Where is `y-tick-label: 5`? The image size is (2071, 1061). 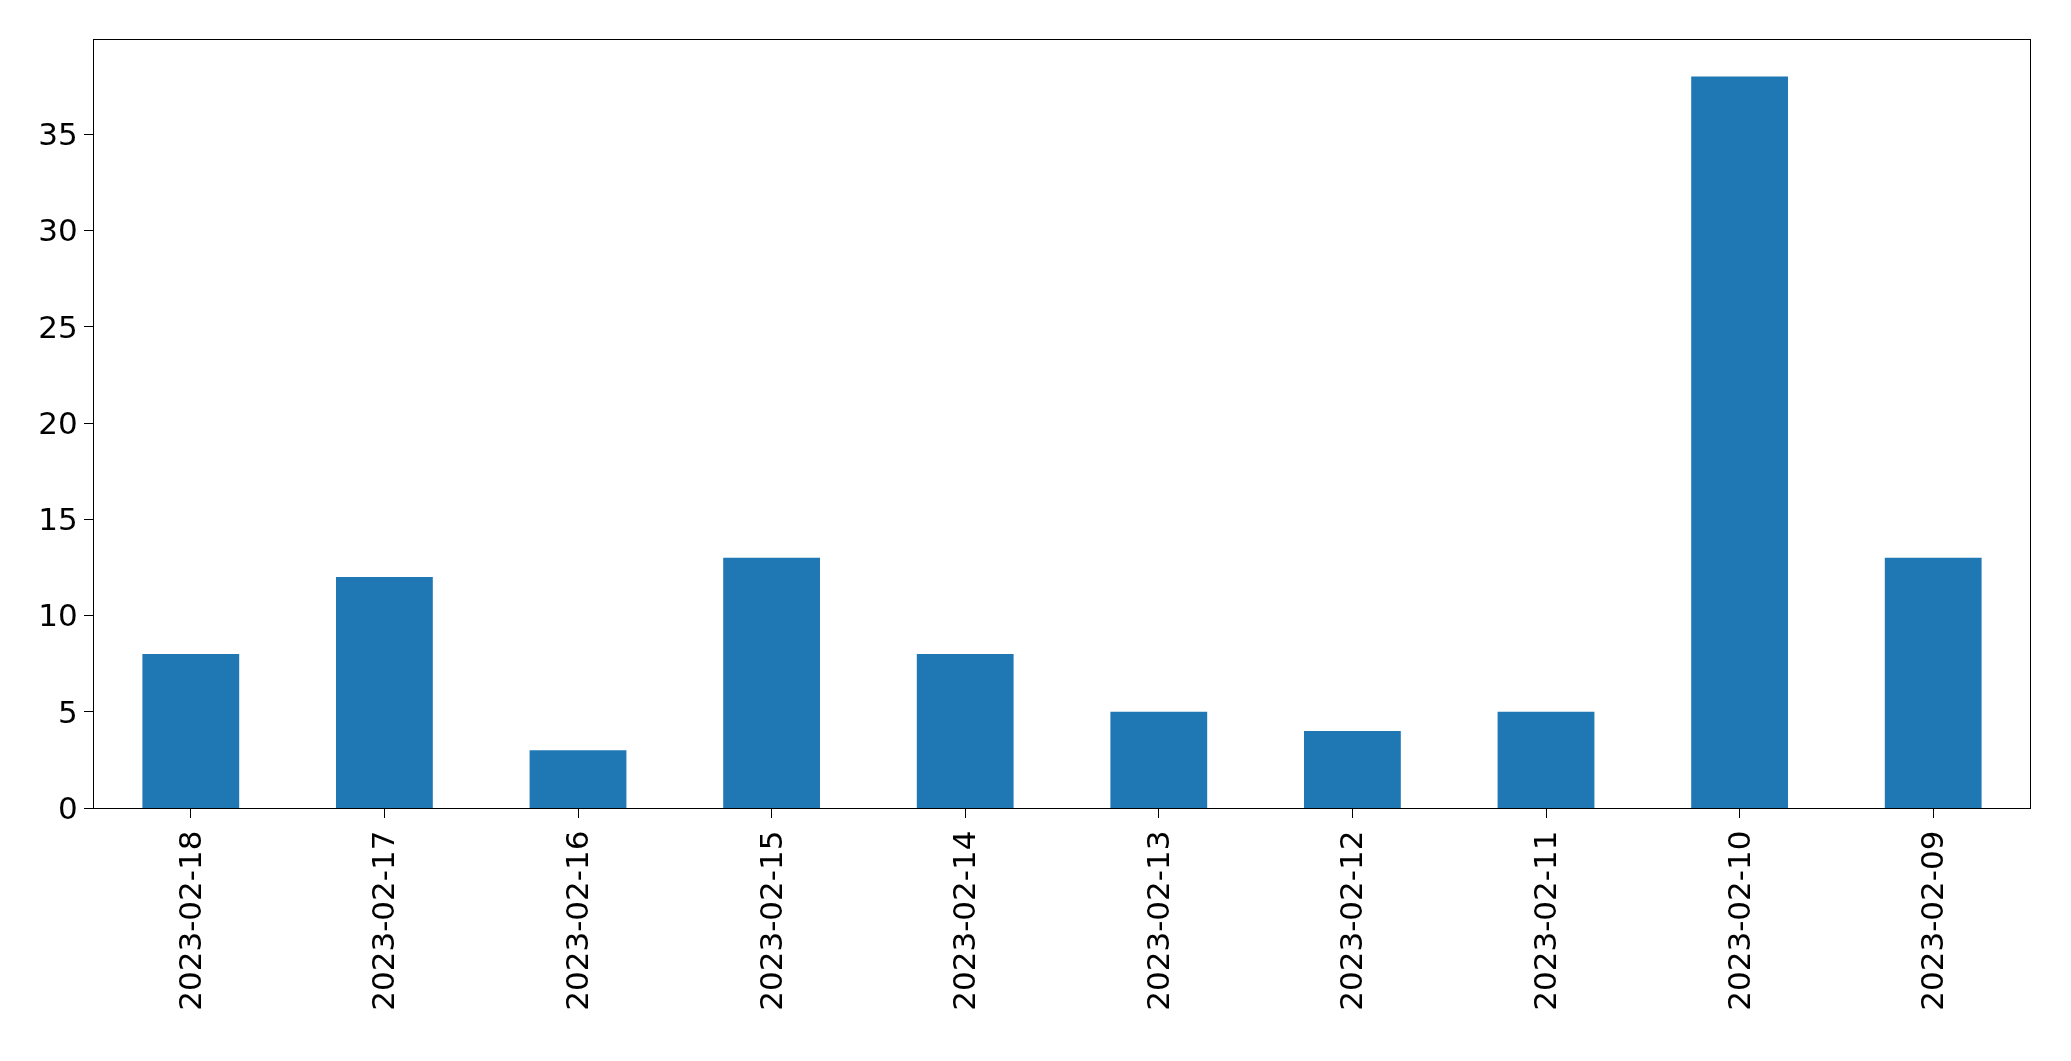 y-tick-label: 5 is located at coordinates (67, 711).